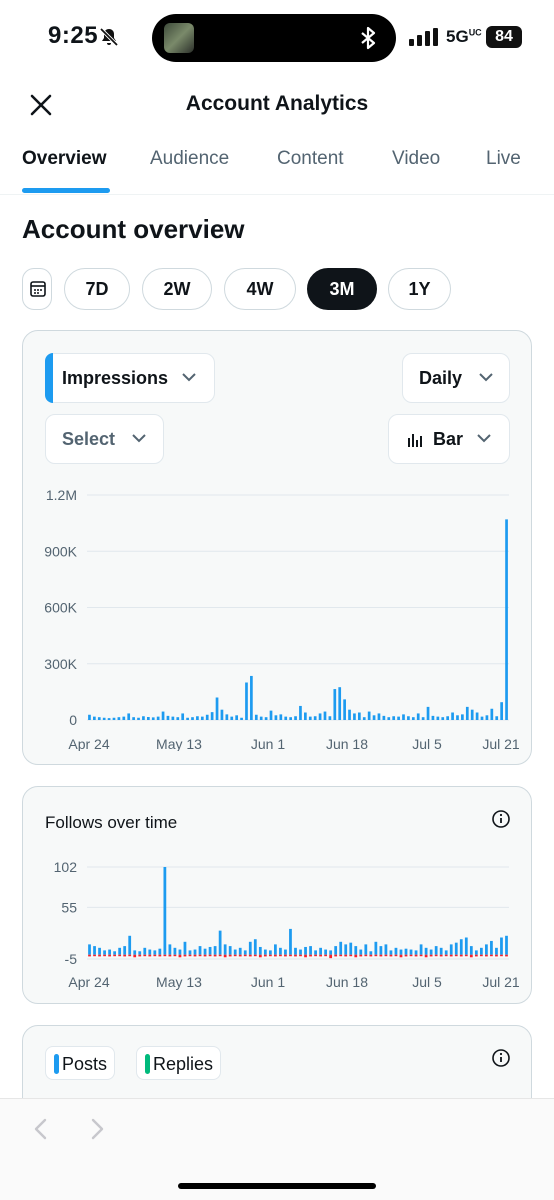 The width and height of the screenshot is (554, 1200). I want to click on range-4w-button: 4W, so click(260, 289).